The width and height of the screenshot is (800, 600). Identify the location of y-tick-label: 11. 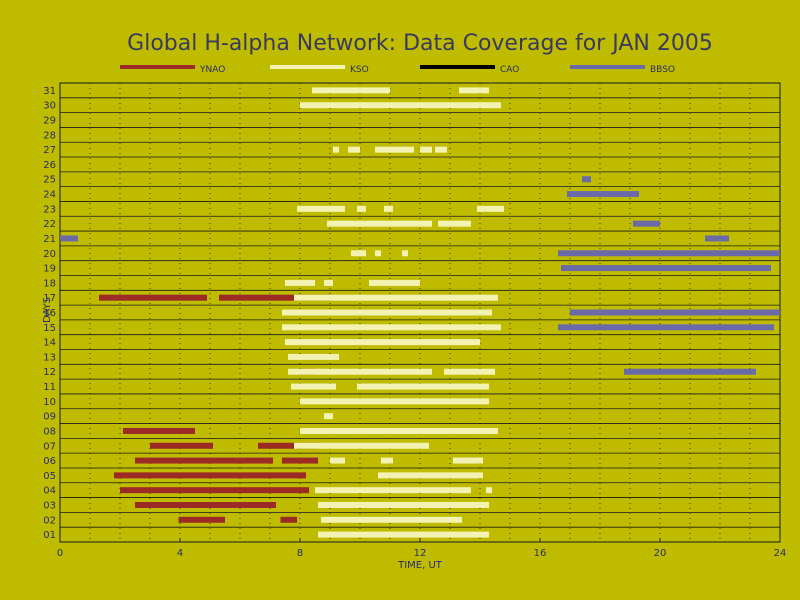
(49, 387).